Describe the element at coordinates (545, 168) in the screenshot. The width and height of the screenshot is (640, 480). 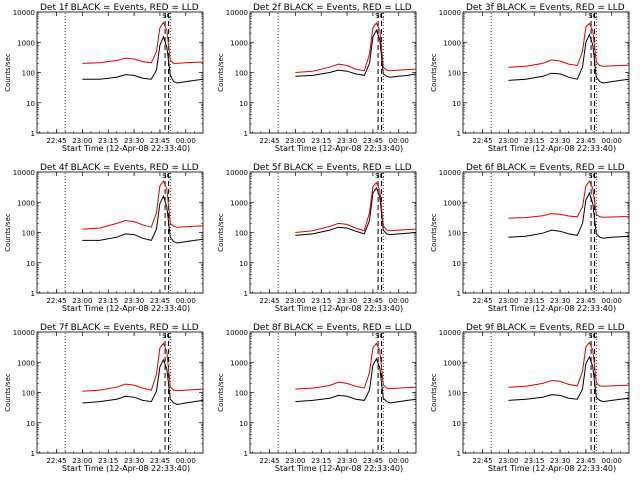
I see `panel-title: Det 6f BLACK = Events, RED = LLD` at that location.